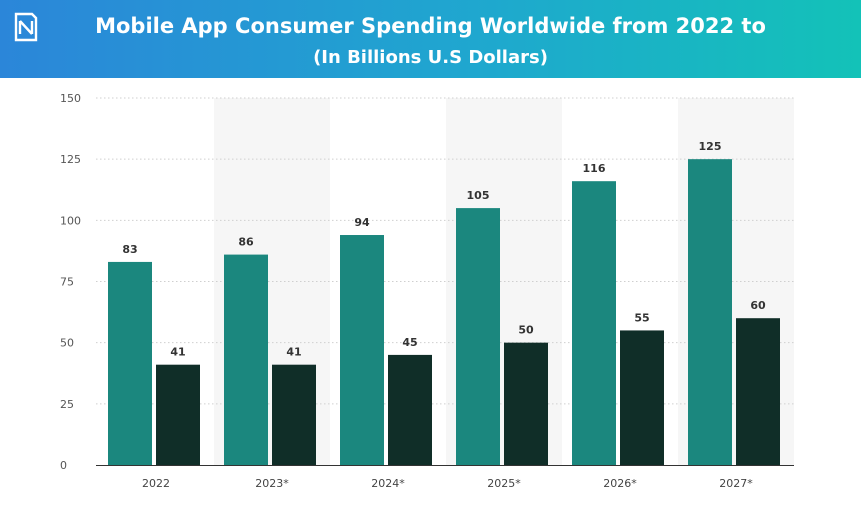  I want to click on brand-logo-icon, so click(26, 27).